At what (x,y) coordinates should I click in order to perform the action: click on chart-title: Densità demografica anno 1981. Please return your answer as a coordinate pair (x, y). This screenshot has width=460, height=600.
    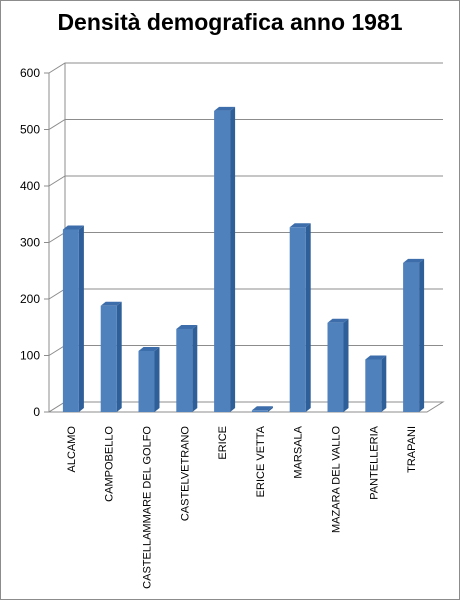
    Looking at the image, I should click on (230, 22).